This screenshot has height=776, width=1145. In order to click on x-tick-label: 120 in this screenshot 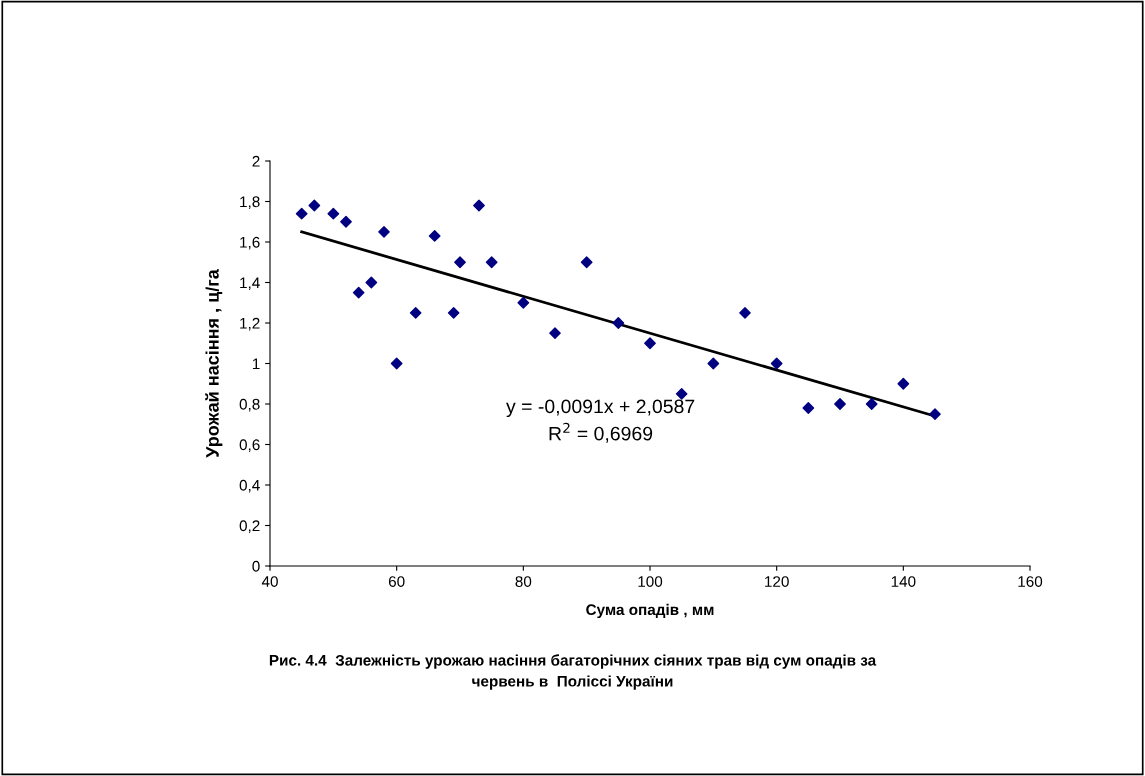, I will do `click(777, 581)`.